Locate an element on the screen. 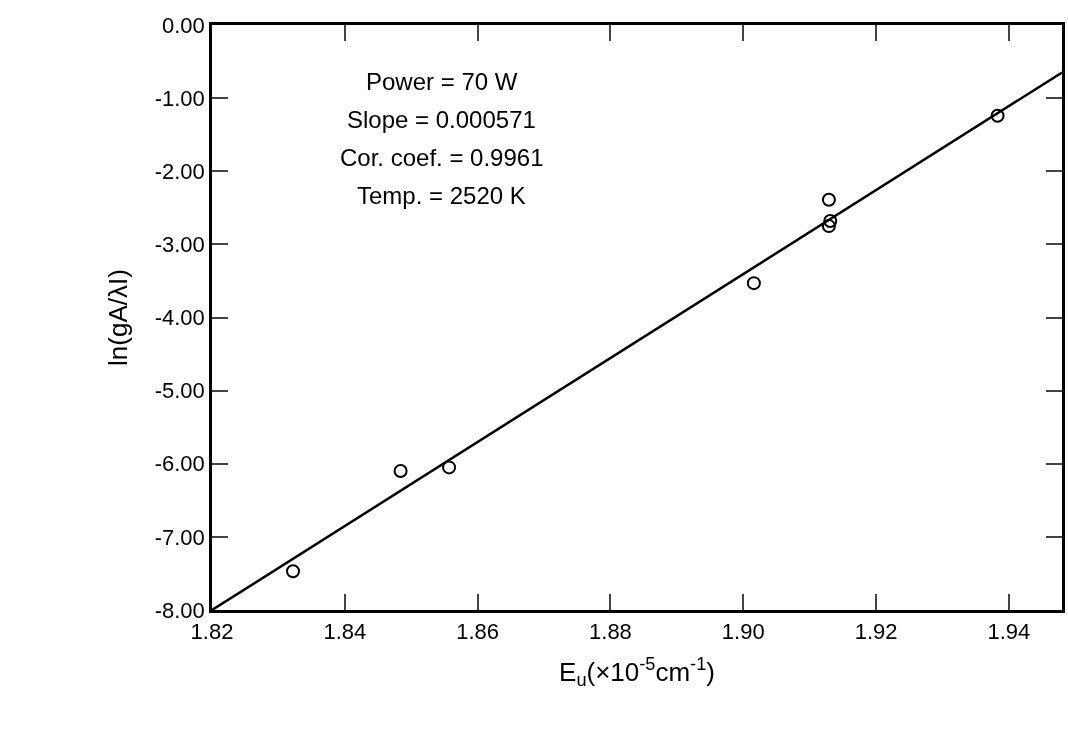 The image size is (1068, 748). y-tick-label: -2.00 is located at coordinates (179, 171).